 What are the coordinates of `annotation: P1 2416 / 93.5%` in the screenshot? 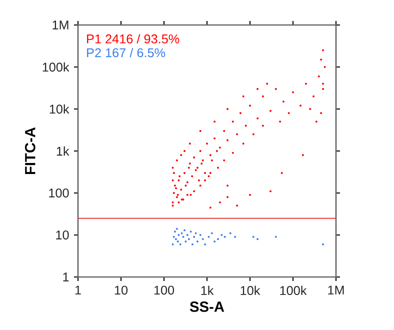 It's located at (133, 39).